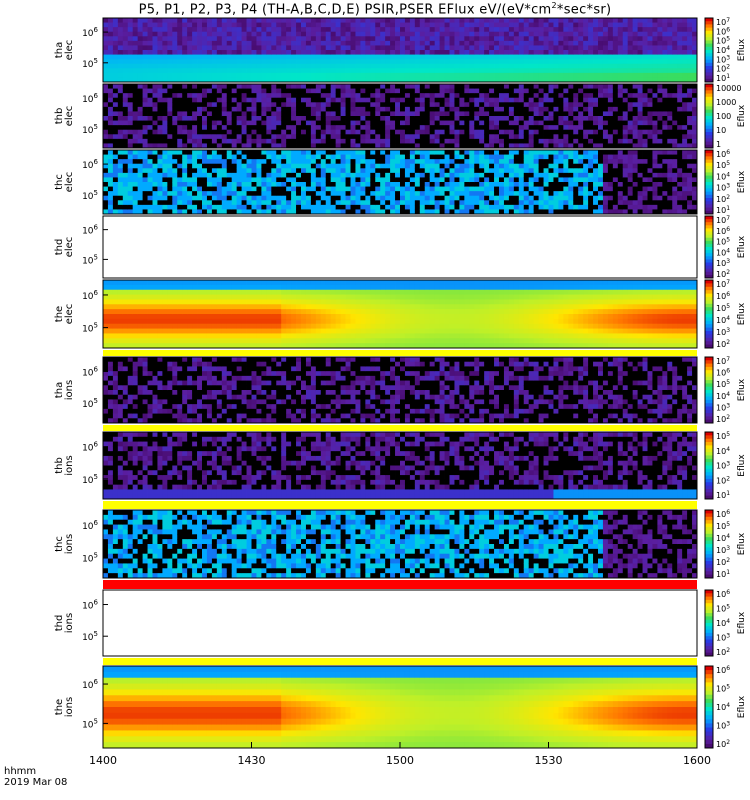 Image resolution: width=750 pixels, height=800 pixels. What do you see at coordinates (723, 116) in the screenshot?
I see `colorbar-tick-label: 100` at bounding box center [723, 116].